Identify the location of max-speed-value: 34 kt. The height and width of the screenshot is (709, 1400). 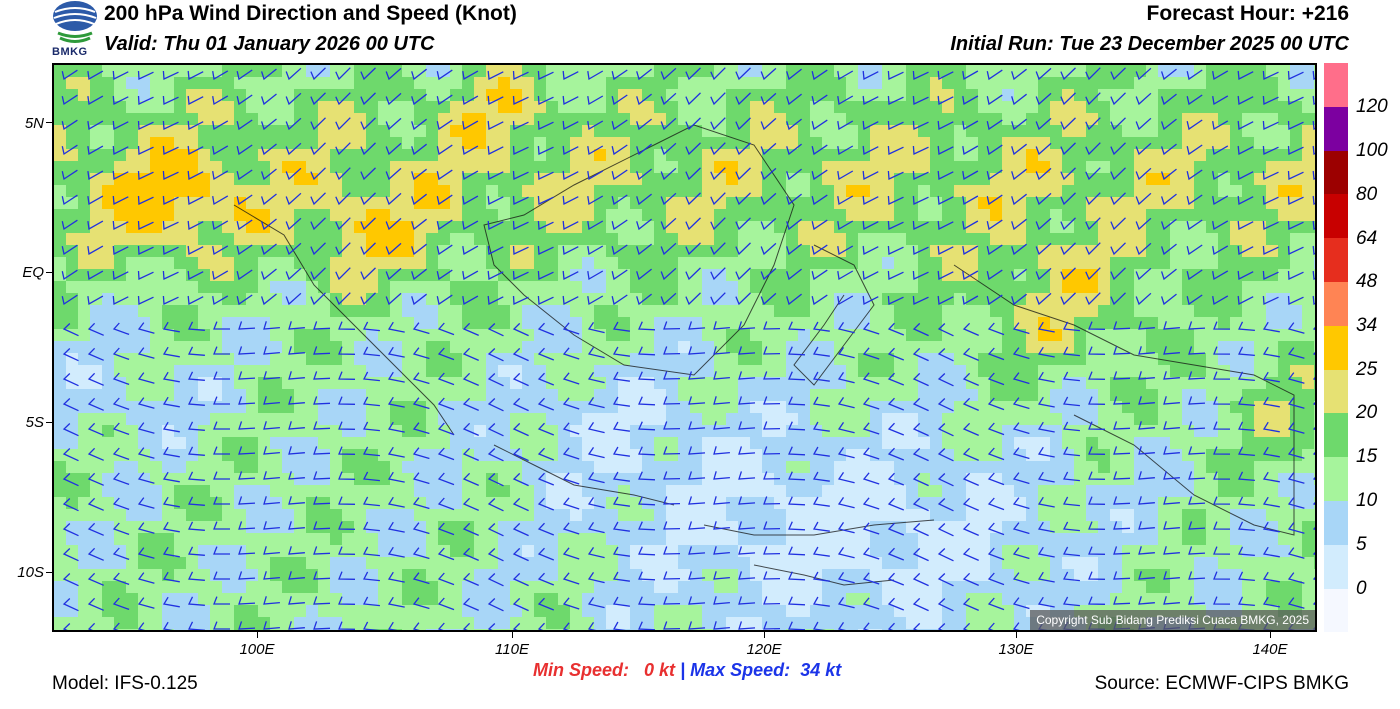
(821, 670).